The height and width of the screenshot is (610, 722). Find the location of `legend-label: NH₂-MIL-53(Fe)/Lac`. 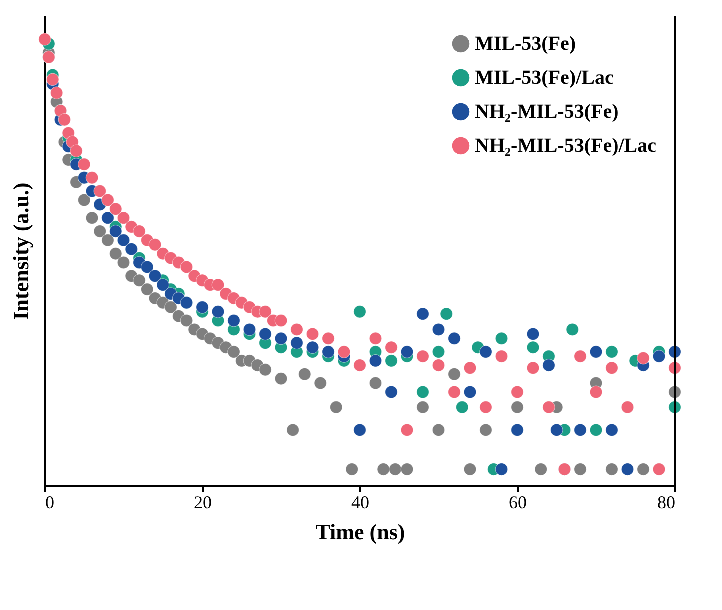

legend-label: NH₂-MIL-53(Fe)/Lac is located at coordinates (566, 146).